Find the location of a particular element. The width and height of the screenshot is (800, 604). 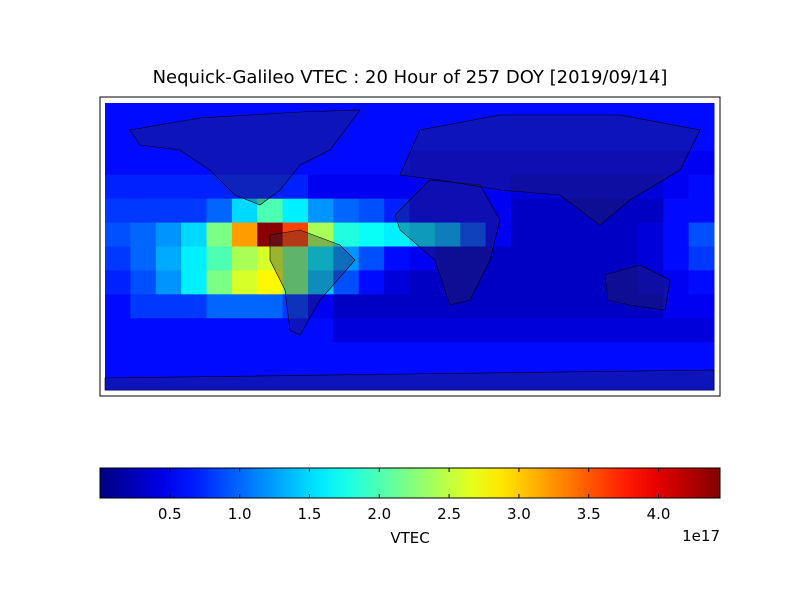

south-america is located at coordinates (312, 282).